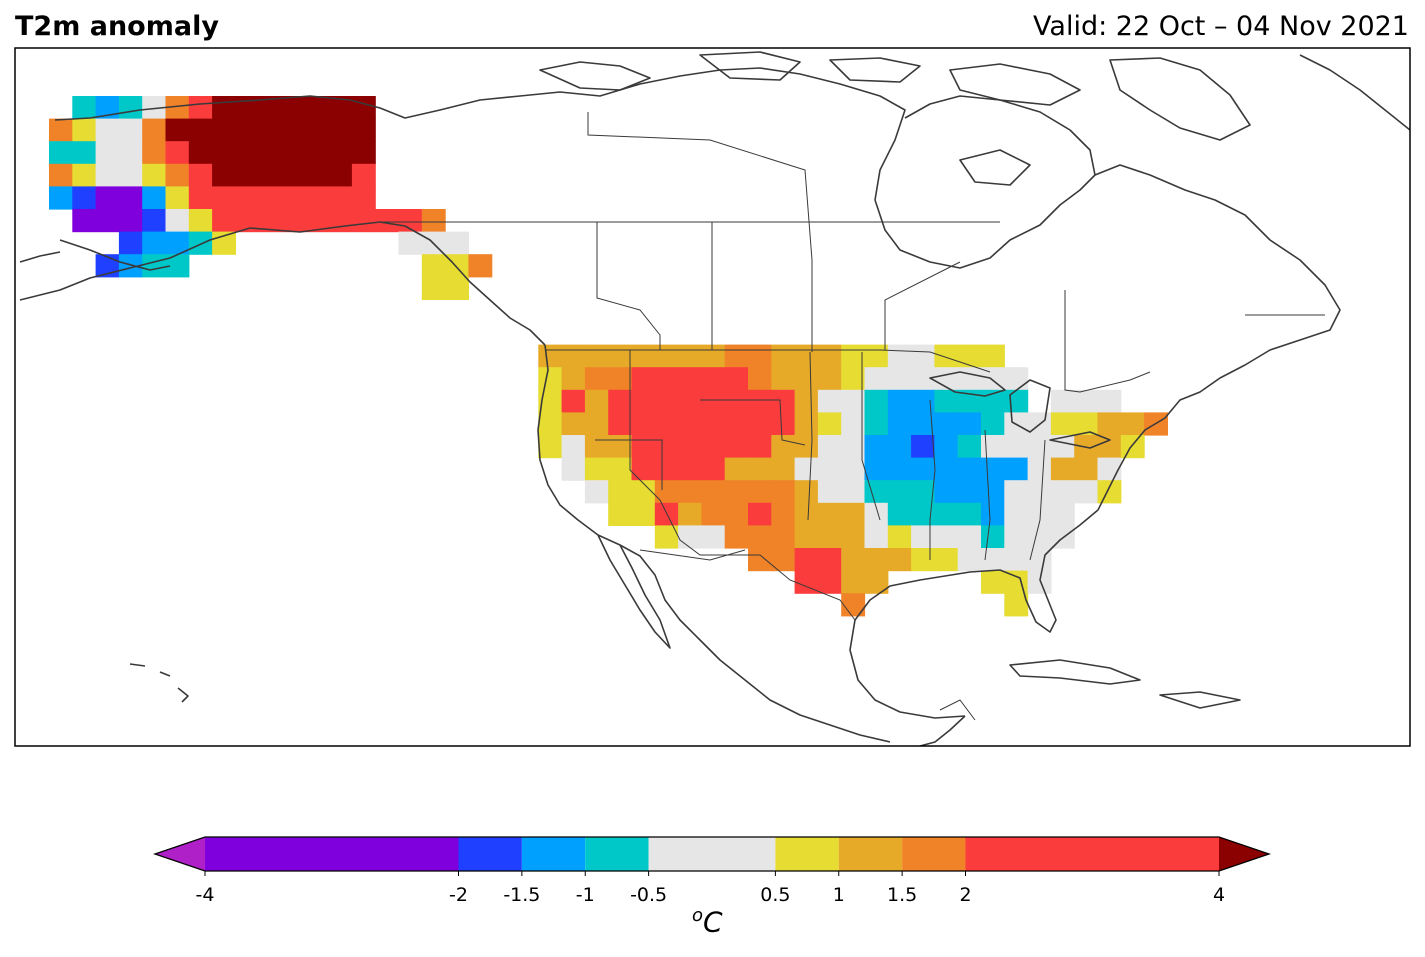  What do you see at coordinates (180, 854) in the screenshot?
I see `colorbar-extend-min` at bounding box center [180, 854].